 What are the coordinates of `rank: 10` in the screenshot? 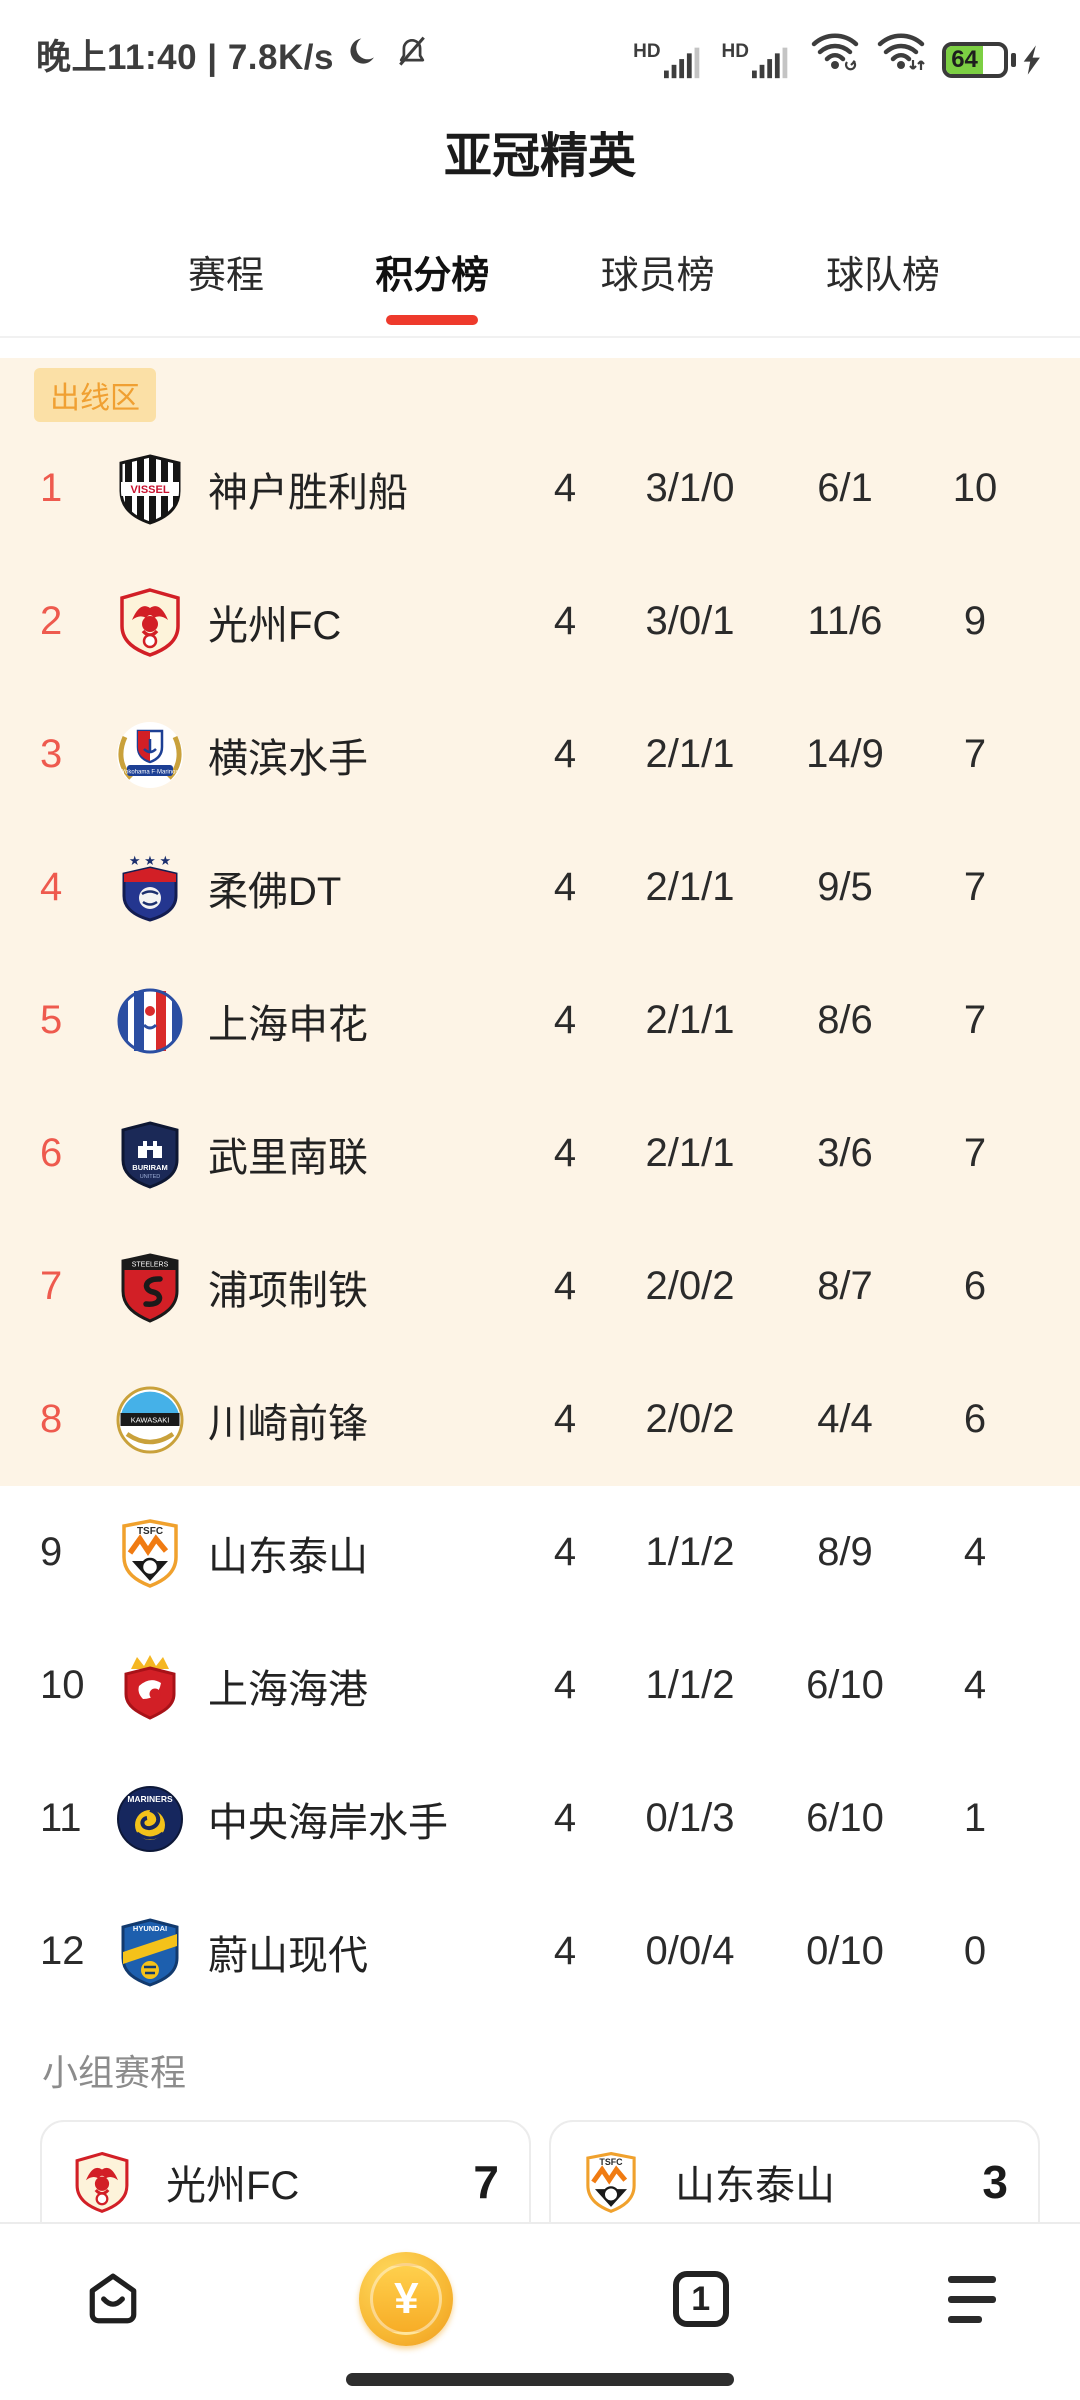 It's located at (62, 1685).